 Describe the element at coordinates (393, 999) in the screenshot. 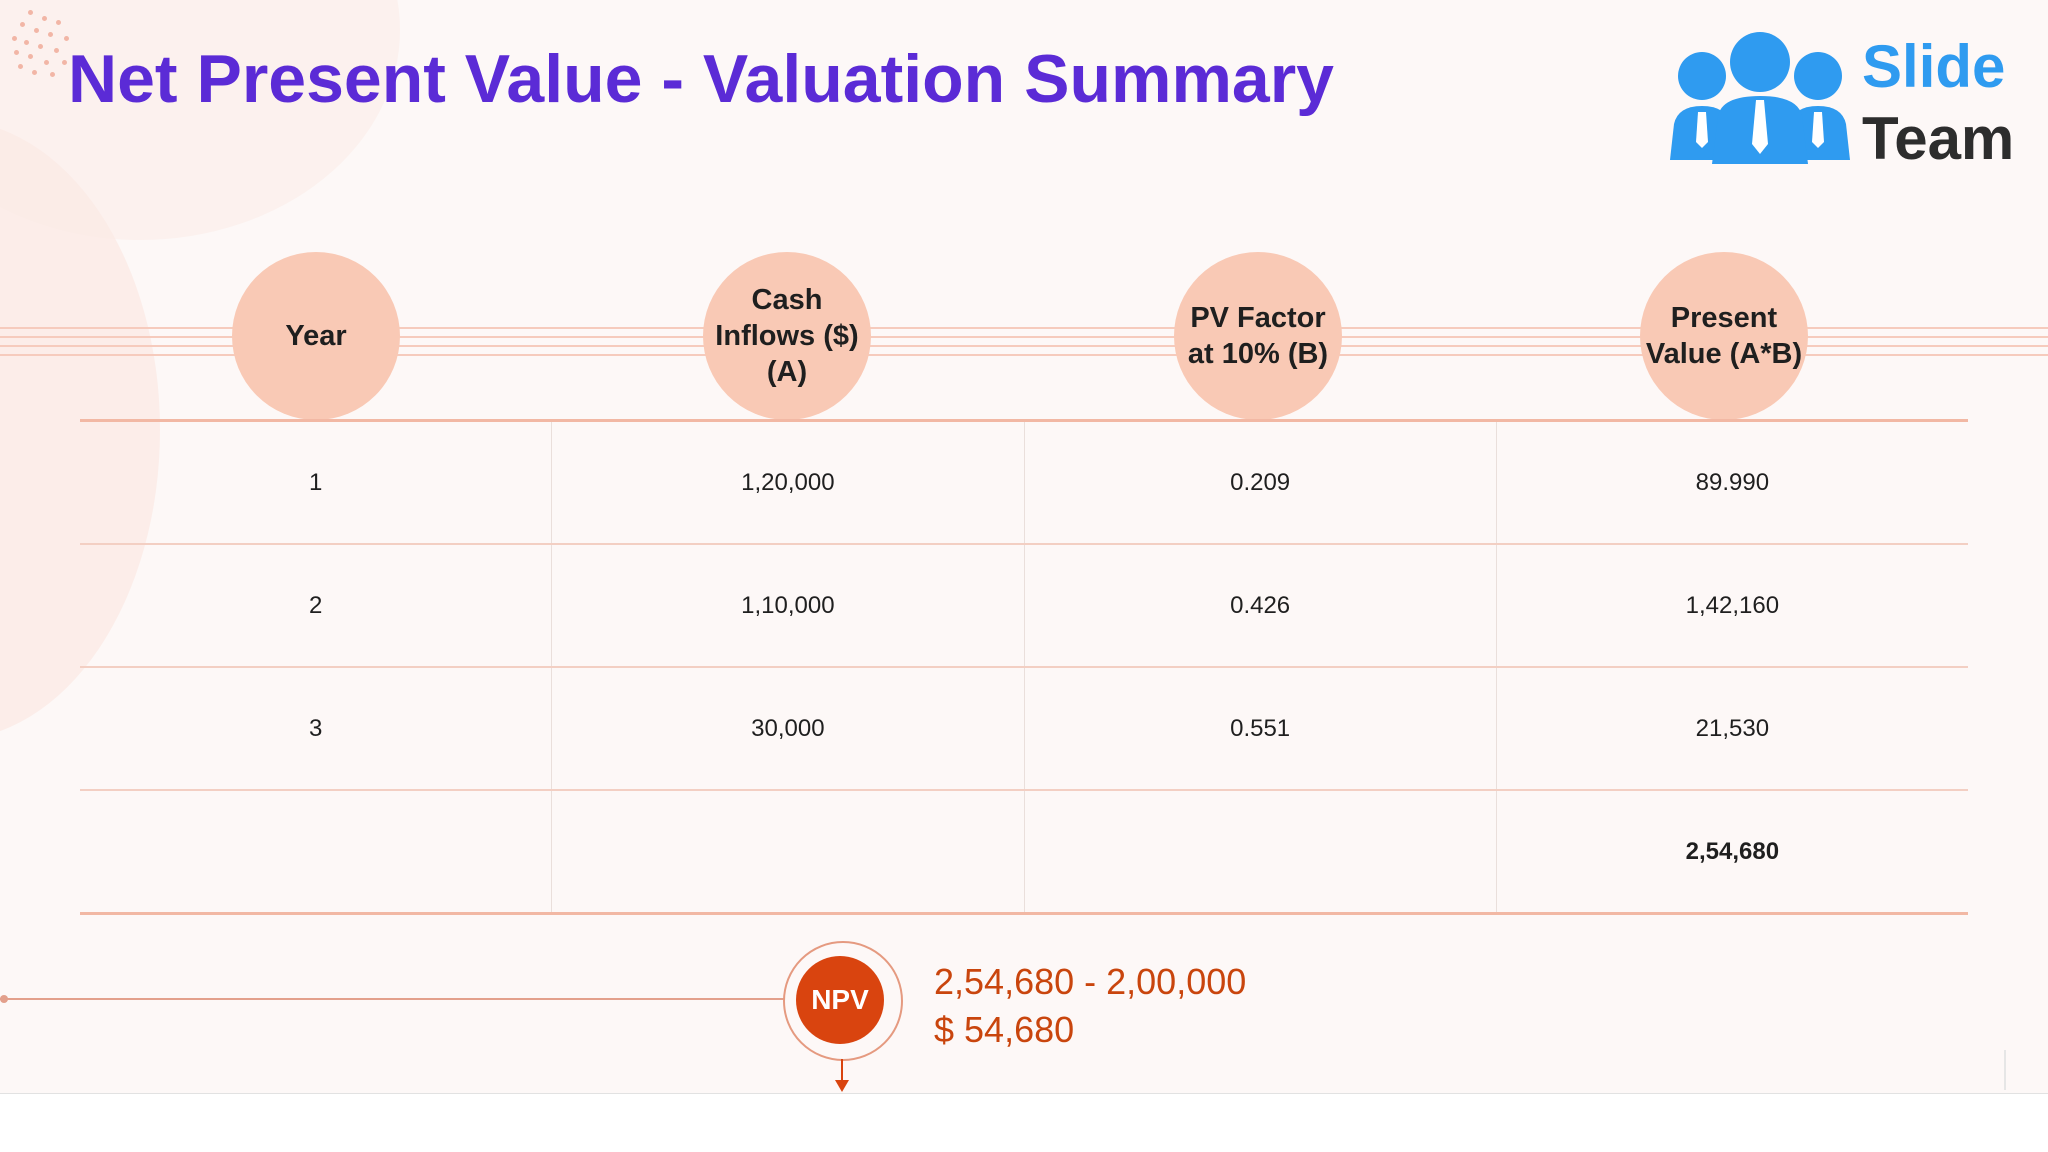

I see `npv-connector-line` at that location.